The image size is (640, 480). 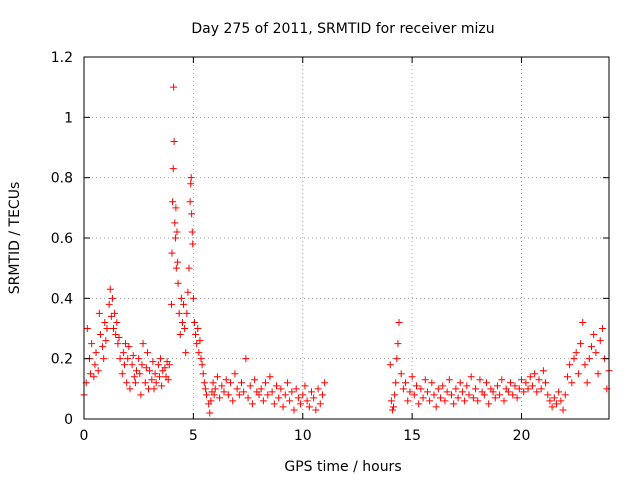 I want to click on y-tick-label: 0, so click(x=68, y=420).